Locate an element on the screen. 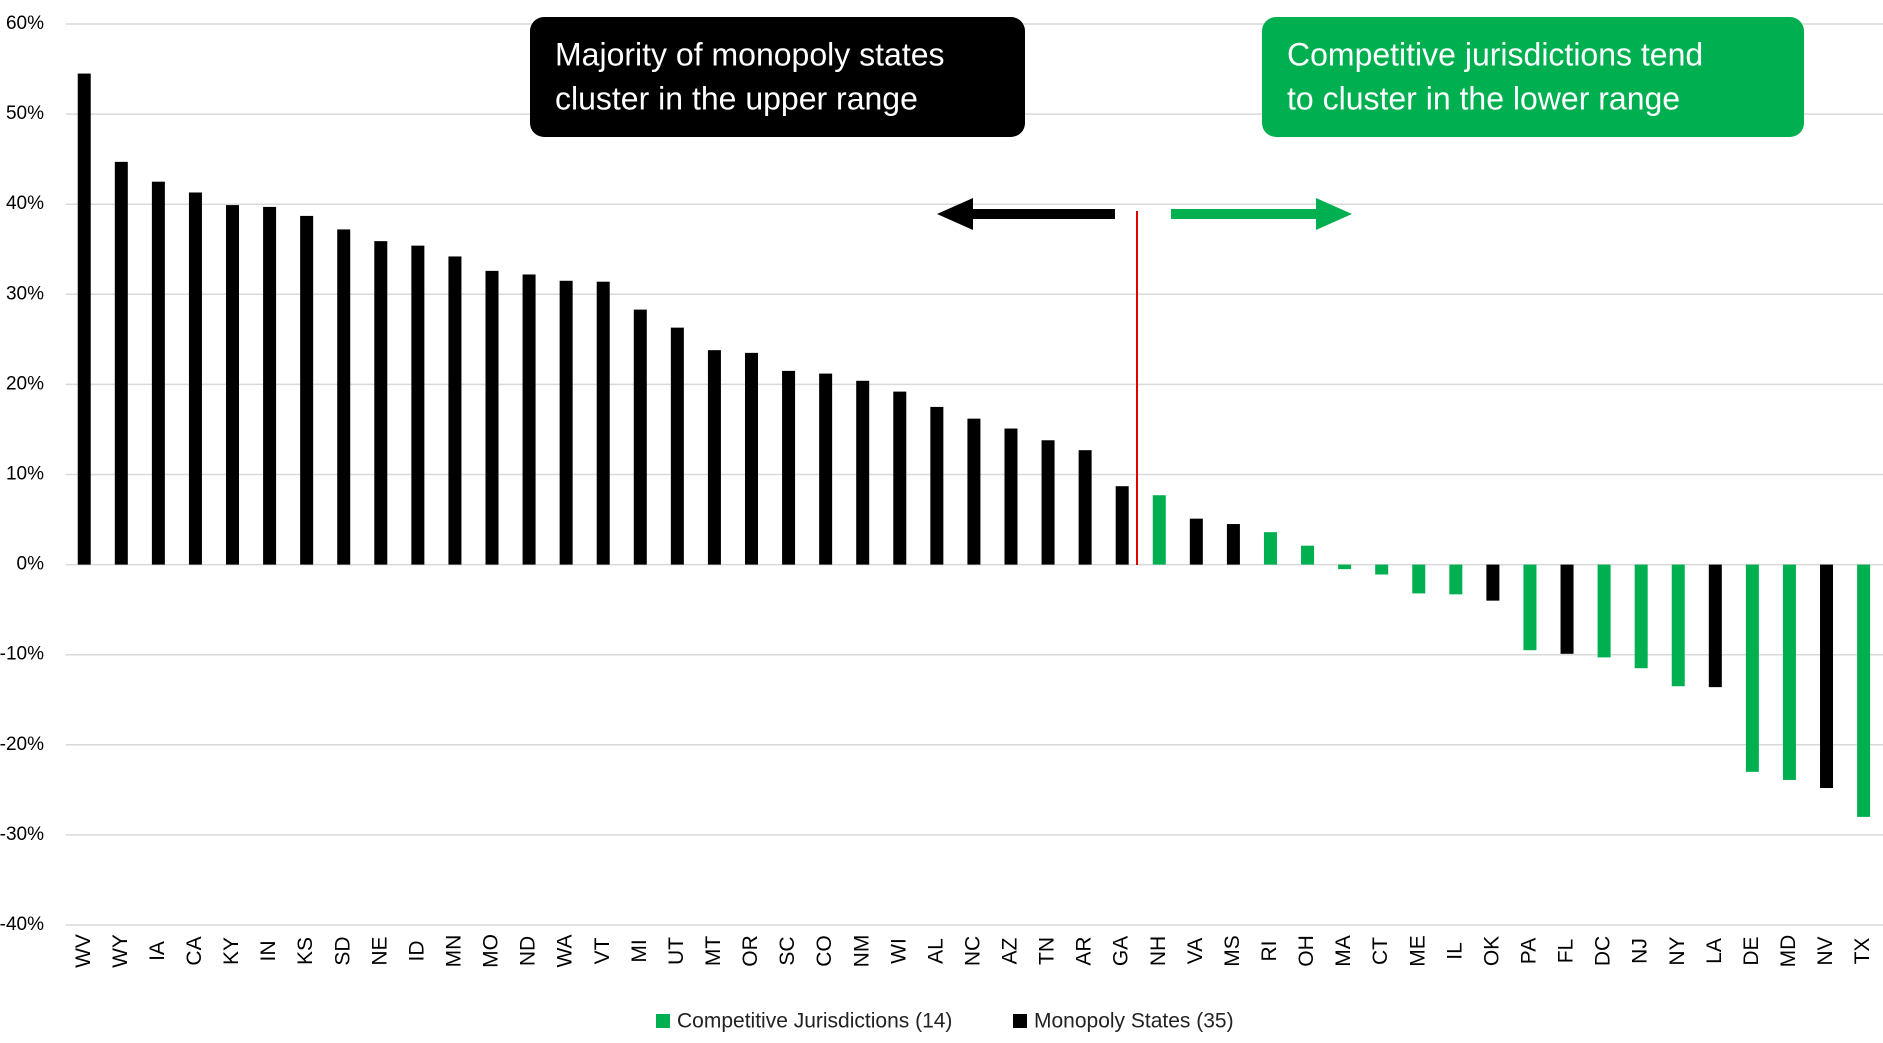 The image size is (1883, 1043). x-tick-label: VA is located at coordinates (1195, 951).